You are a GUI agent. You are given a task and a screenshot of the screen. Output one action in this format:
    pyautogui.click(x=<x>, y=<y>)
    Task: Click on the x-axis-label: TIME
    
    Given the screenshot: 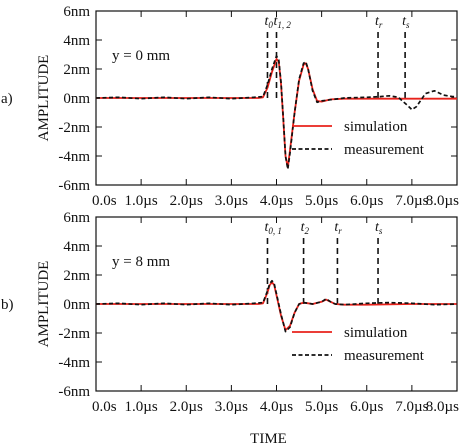 What is the action you would take?
    pyautogui.click(x=268, y=438)
    